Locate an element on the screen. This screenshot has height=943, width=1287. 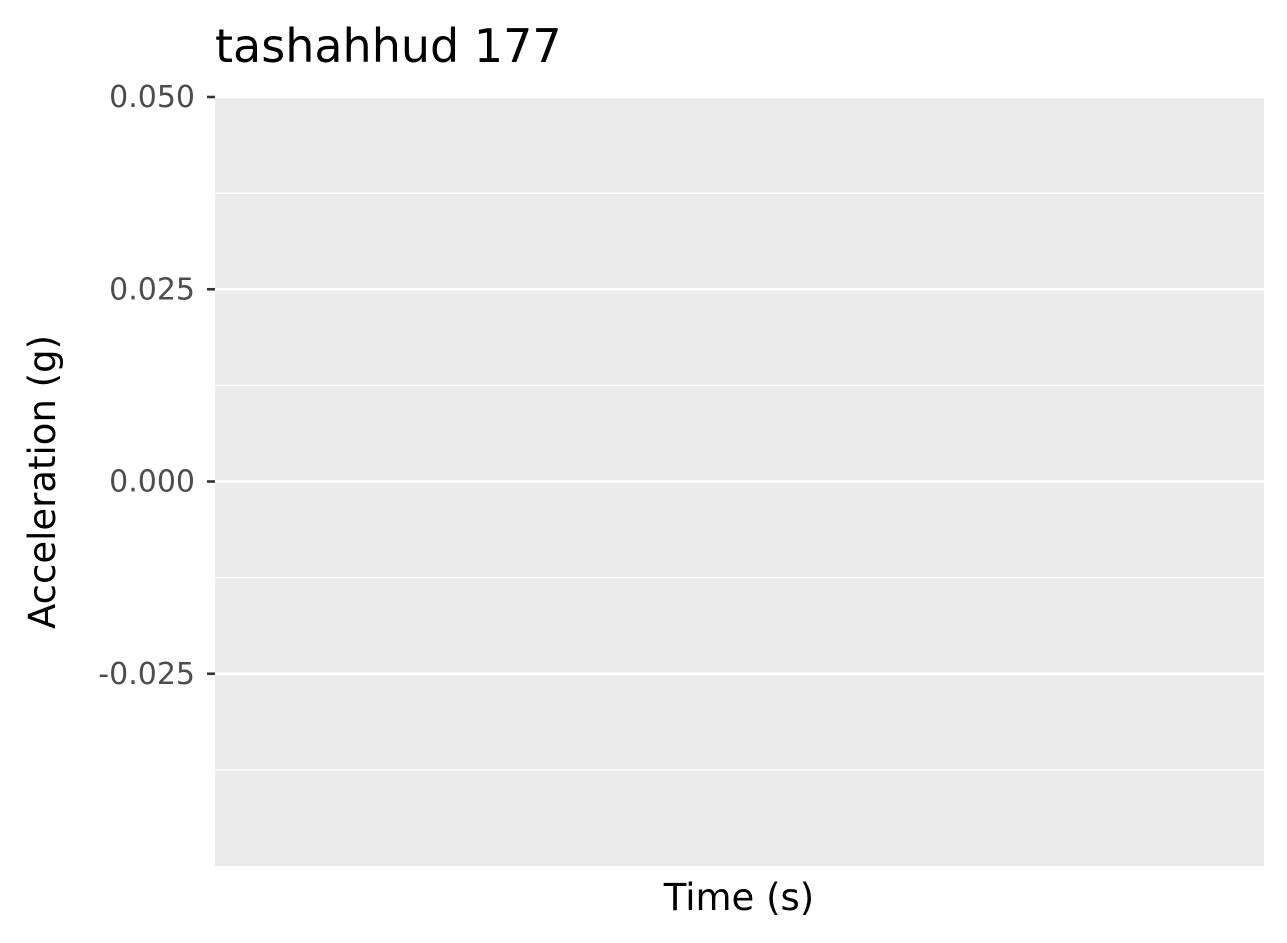
y-tick-label: 0.025 is located at coordinates (152, 289).